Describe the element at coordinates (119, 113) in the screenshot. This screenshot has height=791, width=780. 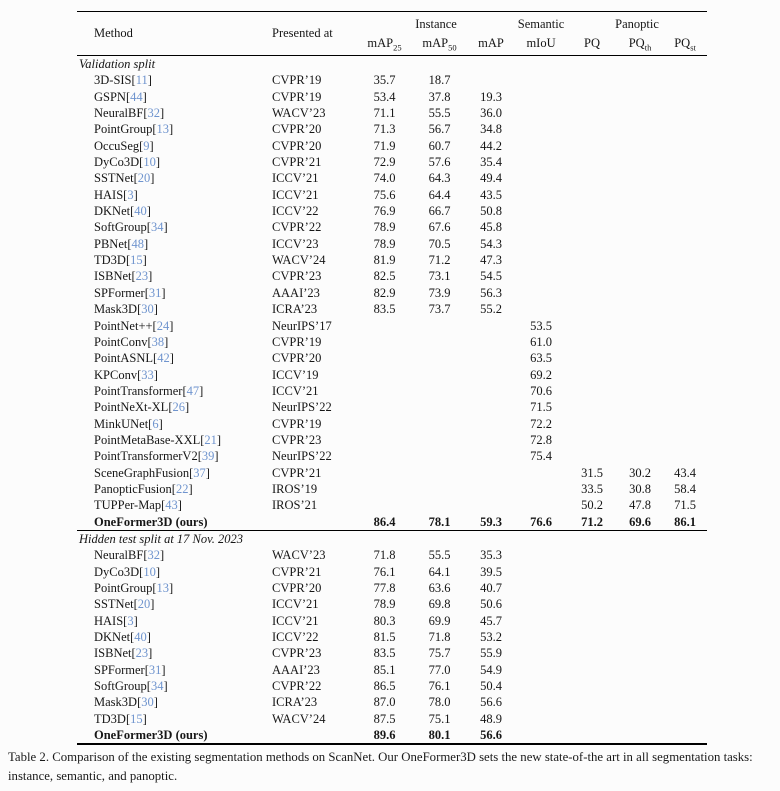
I see `method-name: NeuralBF` at that location.